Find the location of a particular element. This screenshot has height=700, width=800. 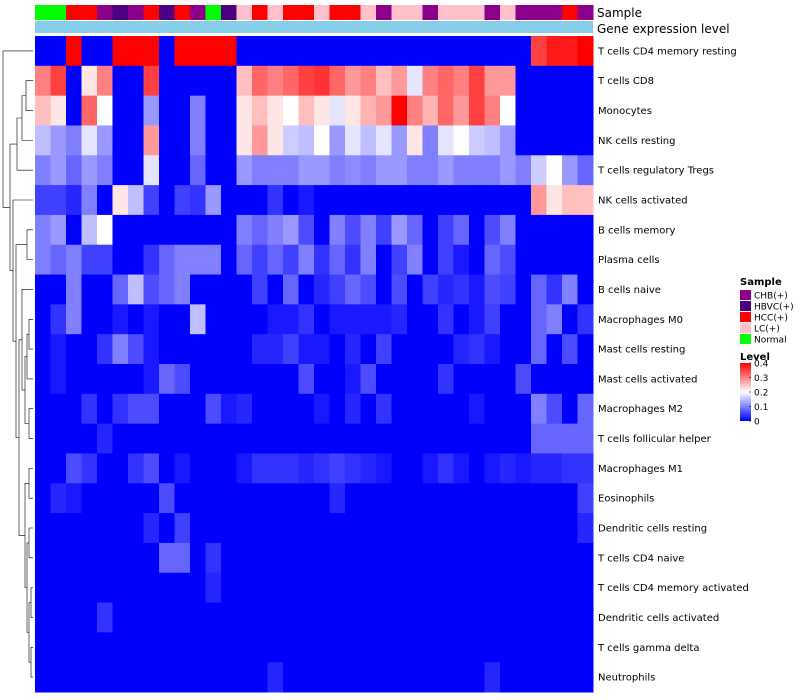

row-label: T cells CD4 naive is located at coordinates (640, 558).